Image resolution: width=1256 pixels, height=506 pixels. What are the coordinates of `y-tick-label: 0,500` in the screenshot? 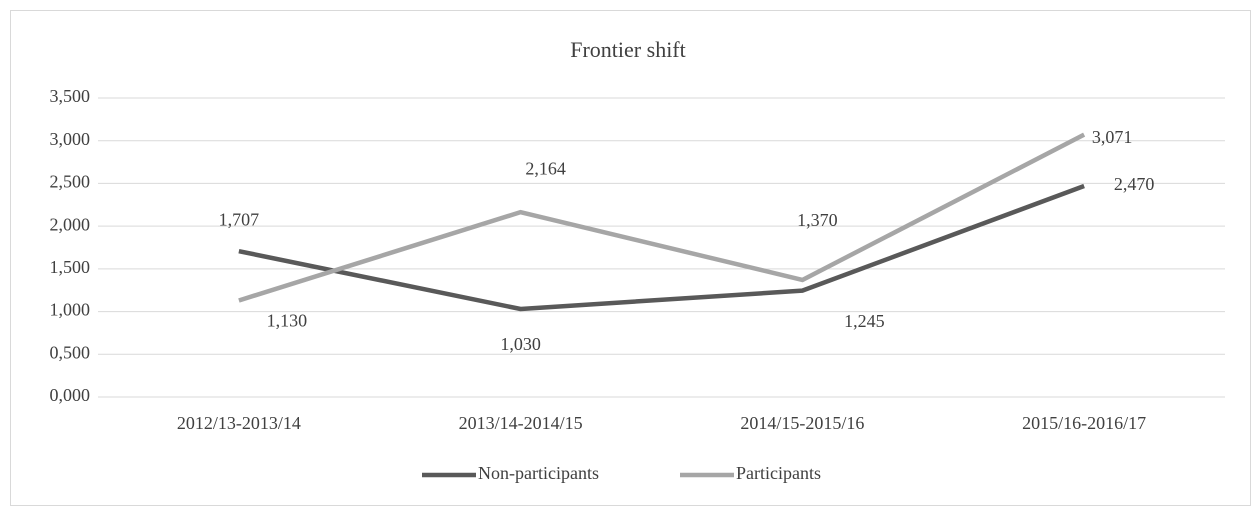 It's located at (70, 352).